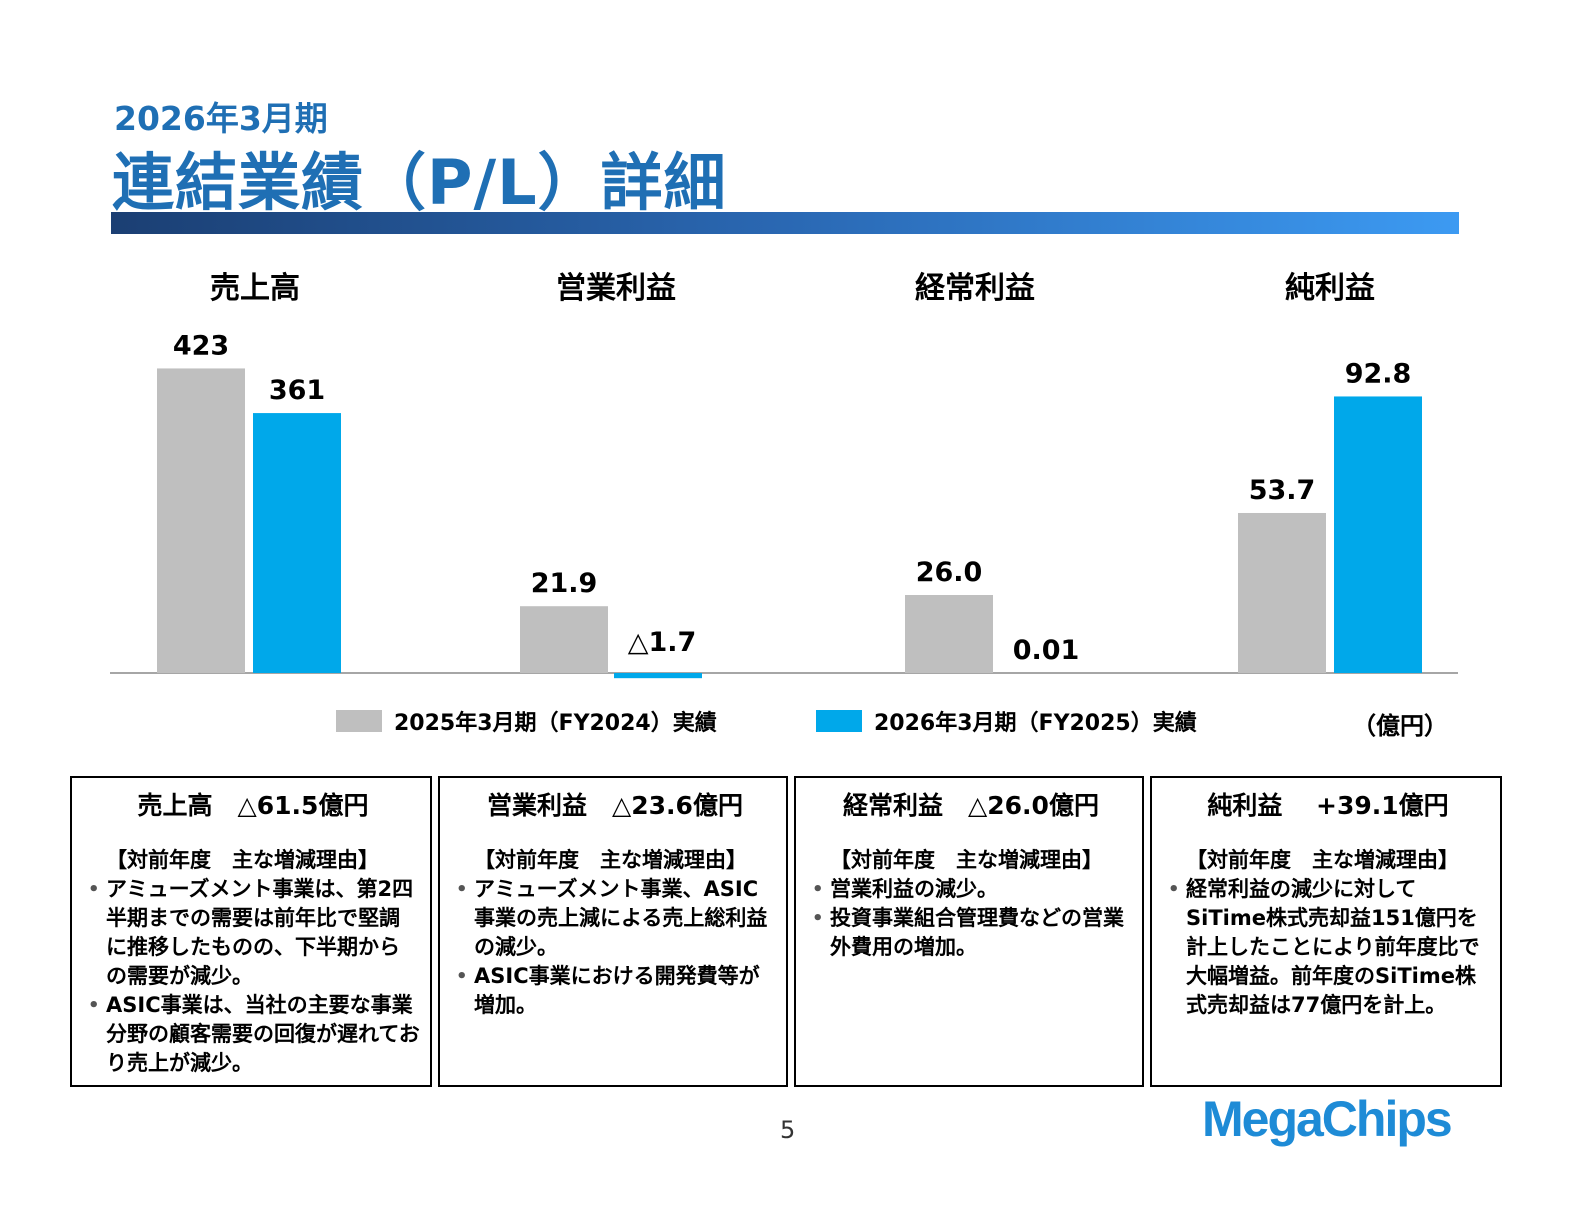  I want to click on reason-box-heading: 純利益 +39.1億円, so click(1328, 805).